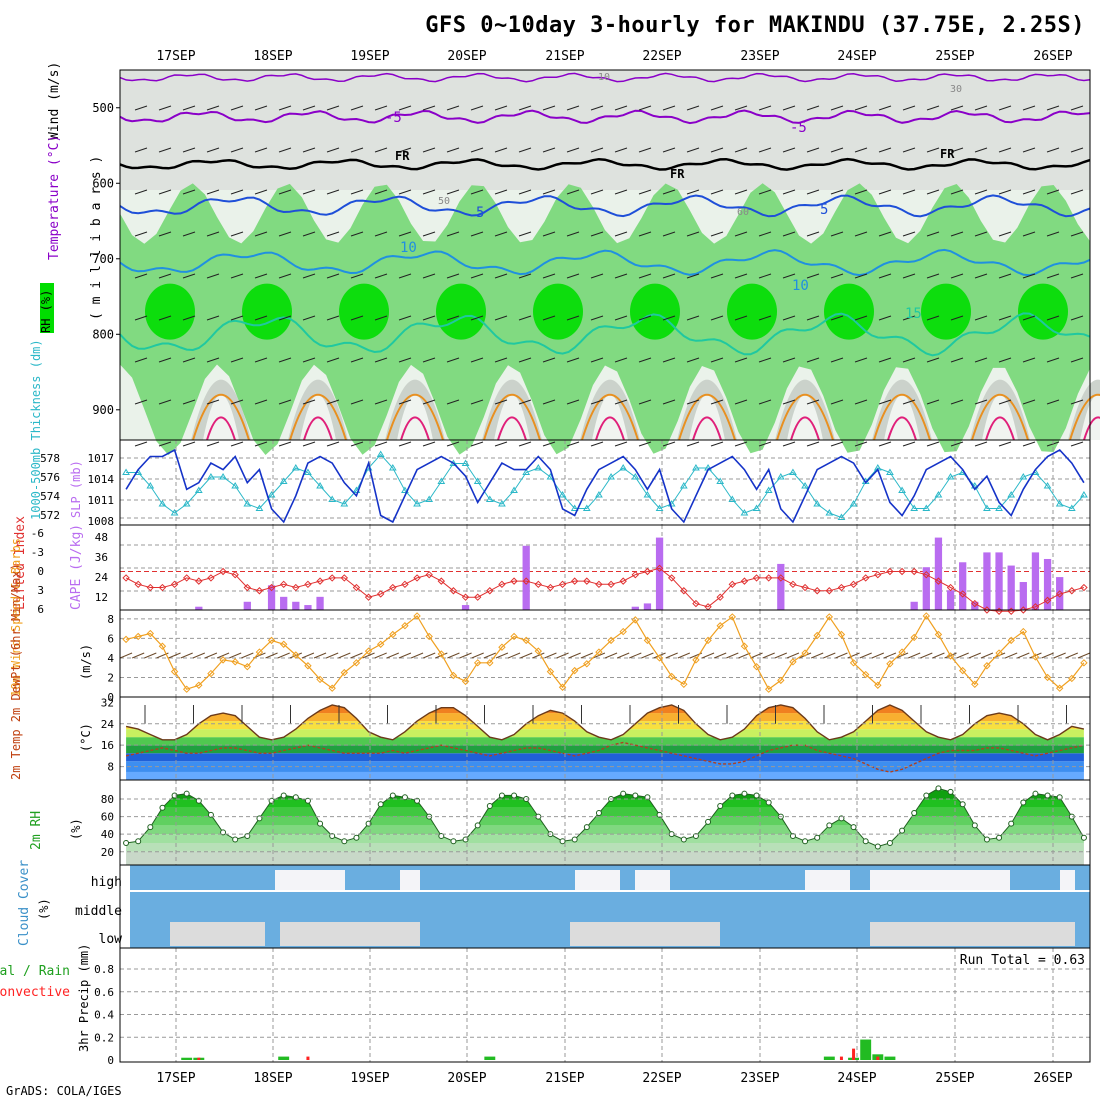  Describe the element at coordinates (76, 829) in the screenshot. I see `rh2m-unit-label: (%)` at that location.